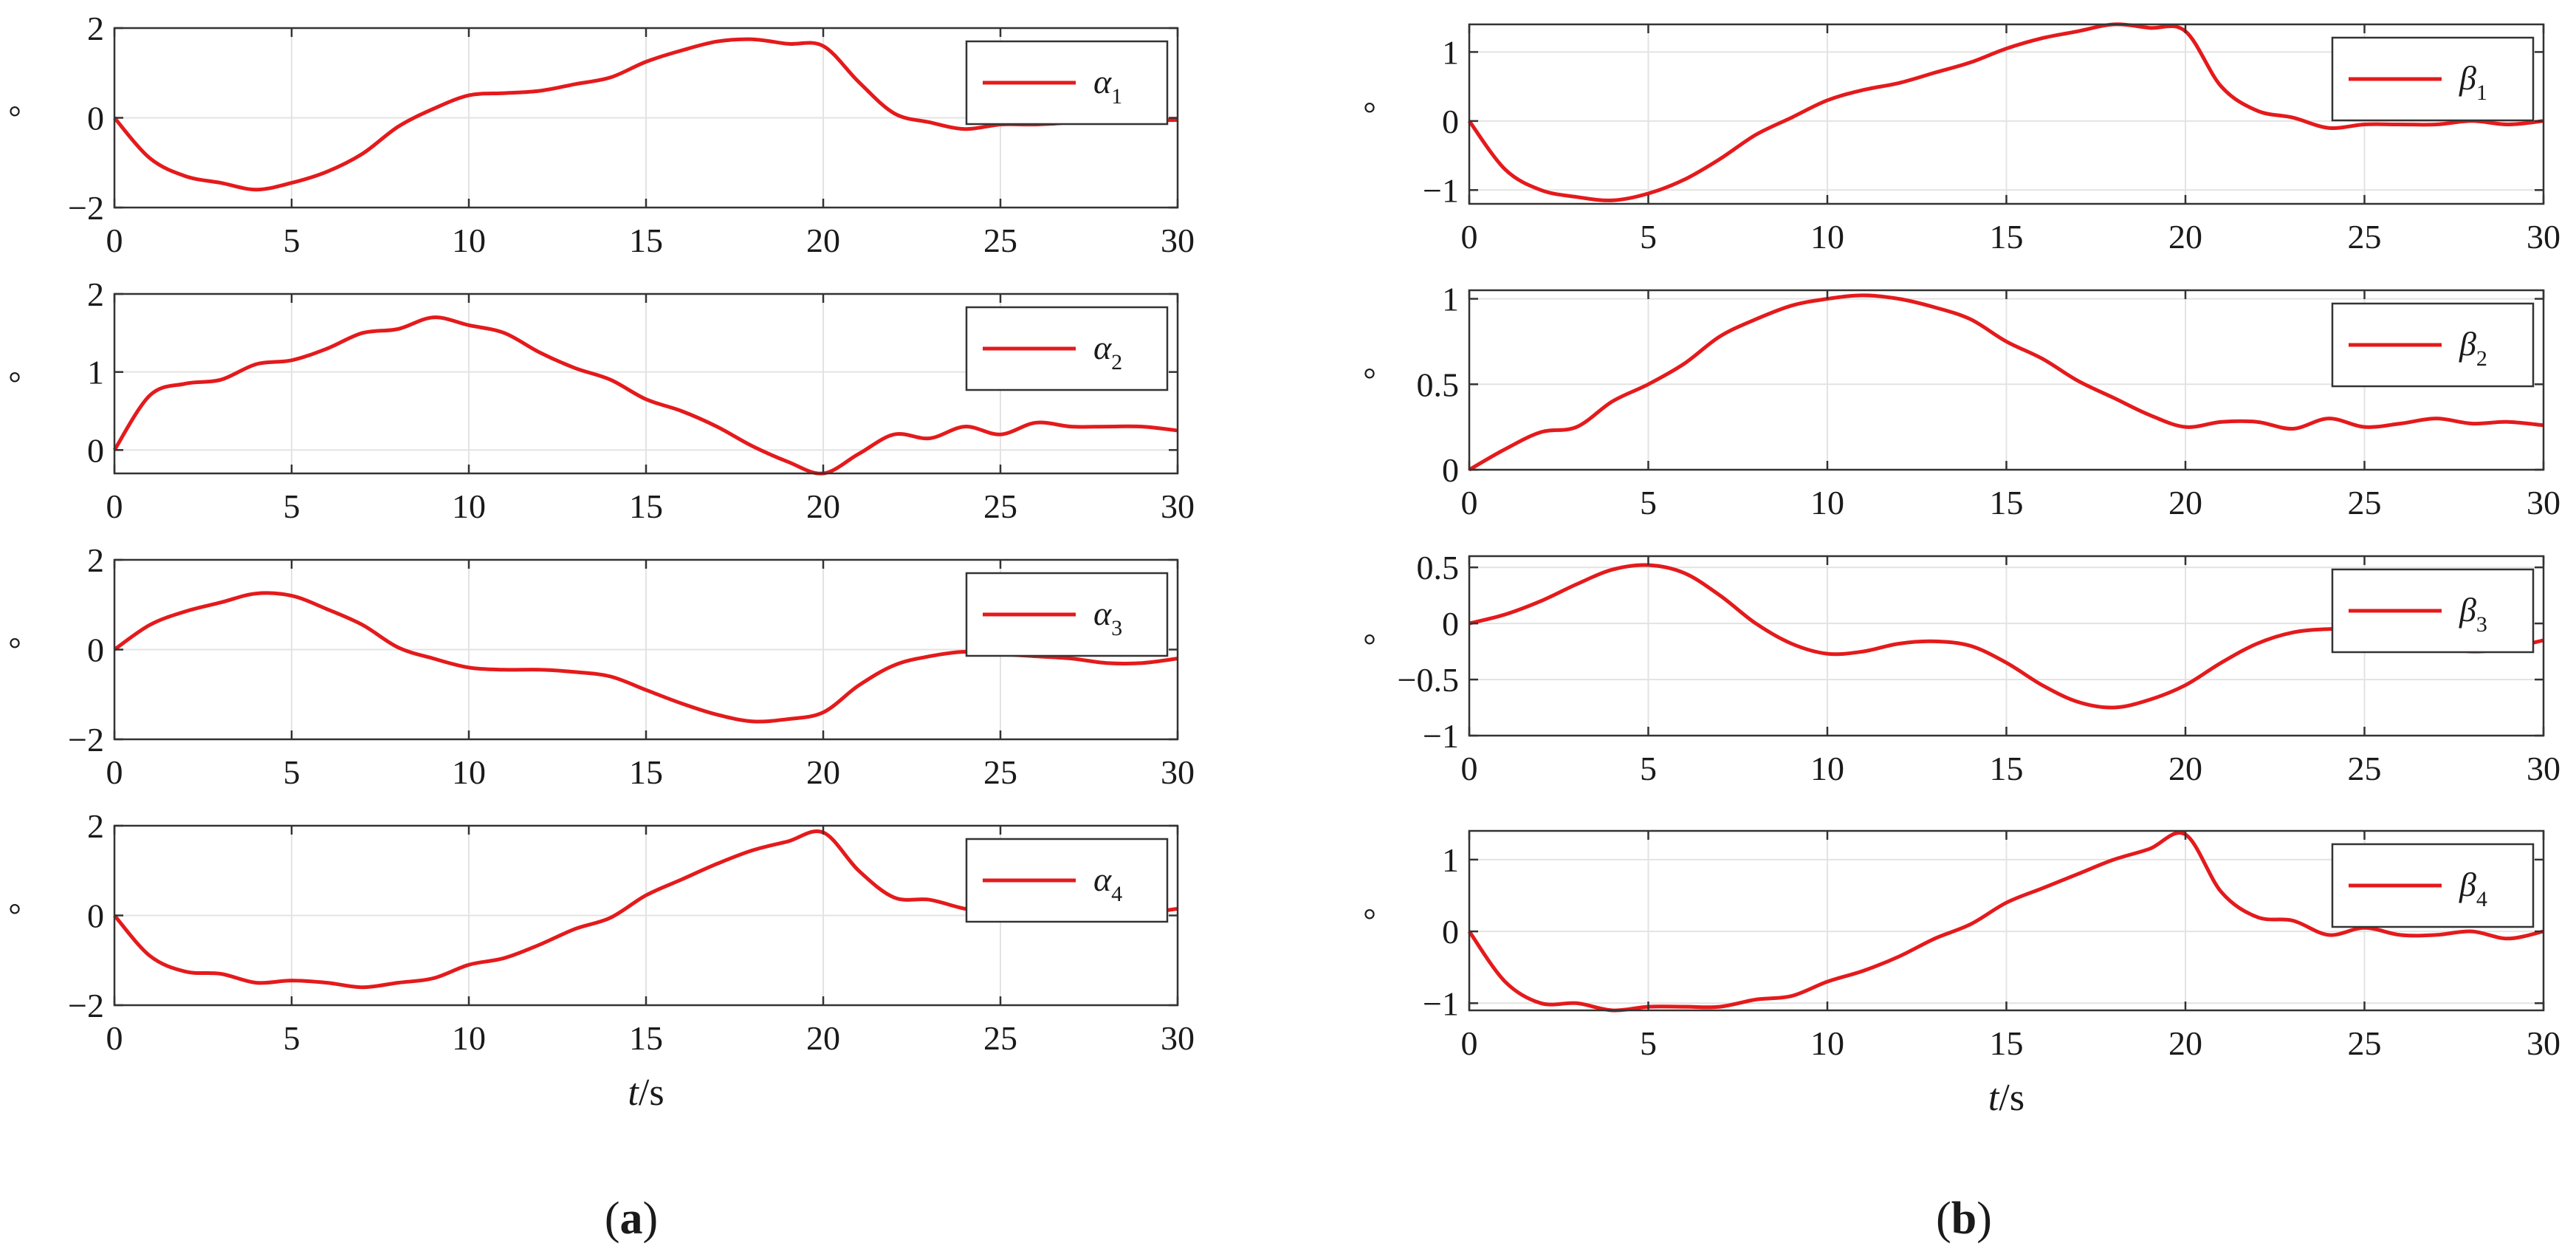 Image resolution: width=2576 pixels, height=1260 pixels. Describe the element at coordinates (631, 1219) in the screenshot. I see `panel-label-a: (a)` at that location.